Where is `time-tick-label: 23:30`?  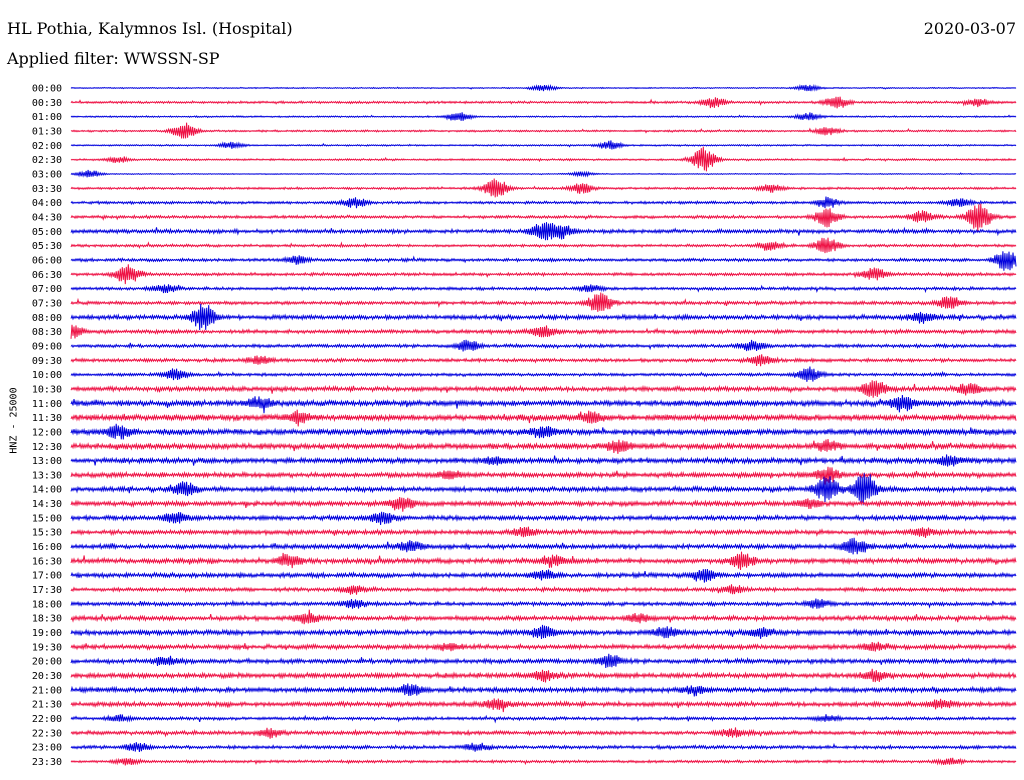
time-tick-label: 23:30 is located at coordinates (47, 762).